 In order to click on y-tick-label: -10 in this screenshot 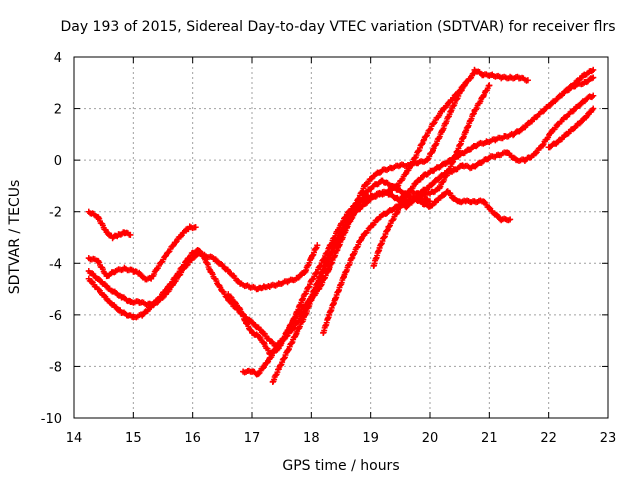, I will do `click(51, 419)`.